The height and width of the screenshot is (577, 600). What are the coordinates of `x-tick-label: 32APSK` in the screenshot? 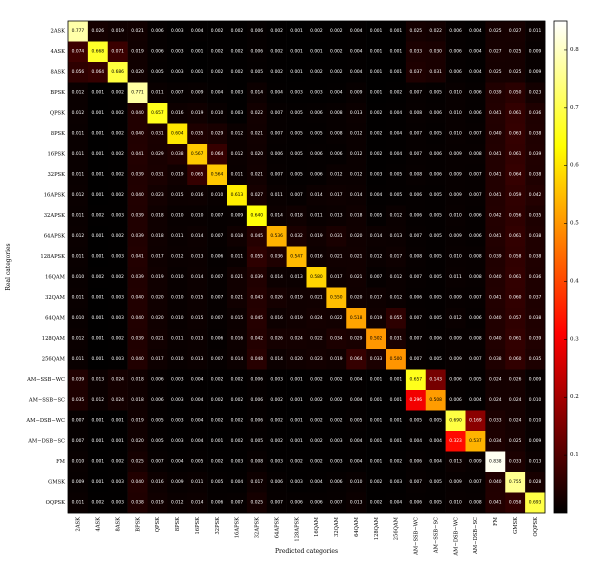 It's located at (258, 527).